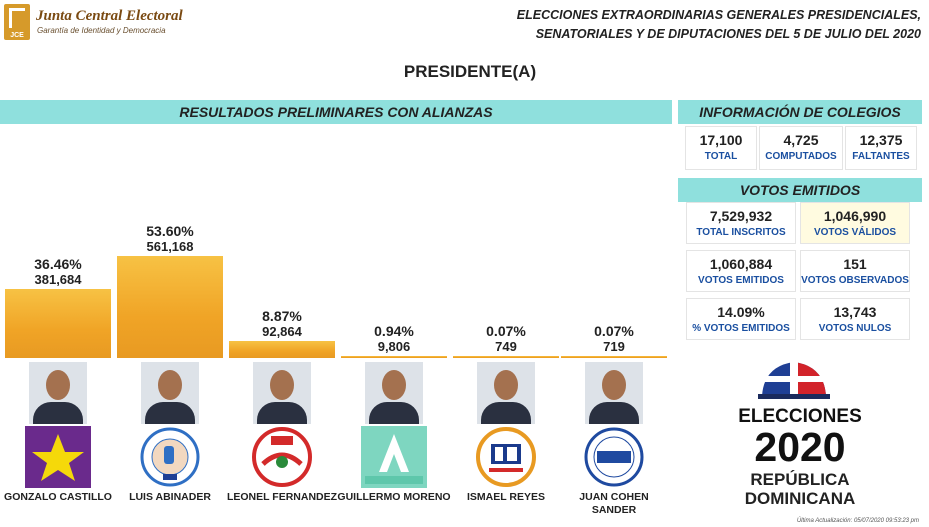  Describe the element at coordinates (741, 232) in the screenshot. I see `stat-label: TOTAL INSCRITOS` at that location.